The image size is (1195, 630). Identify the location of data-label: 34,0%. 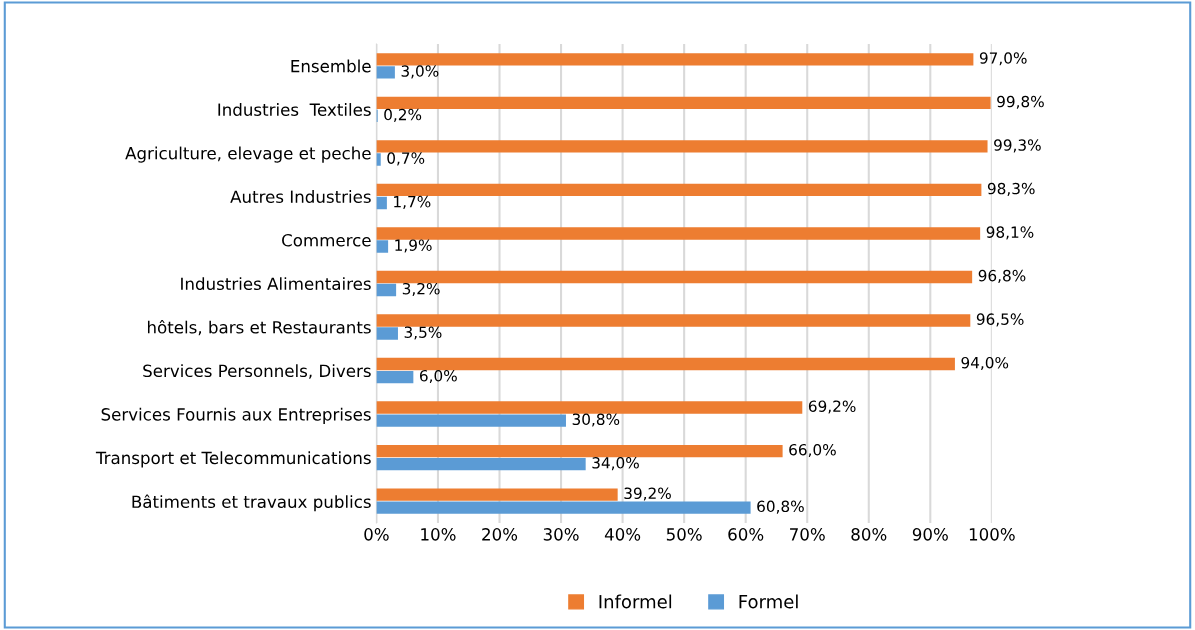
(615, 464).